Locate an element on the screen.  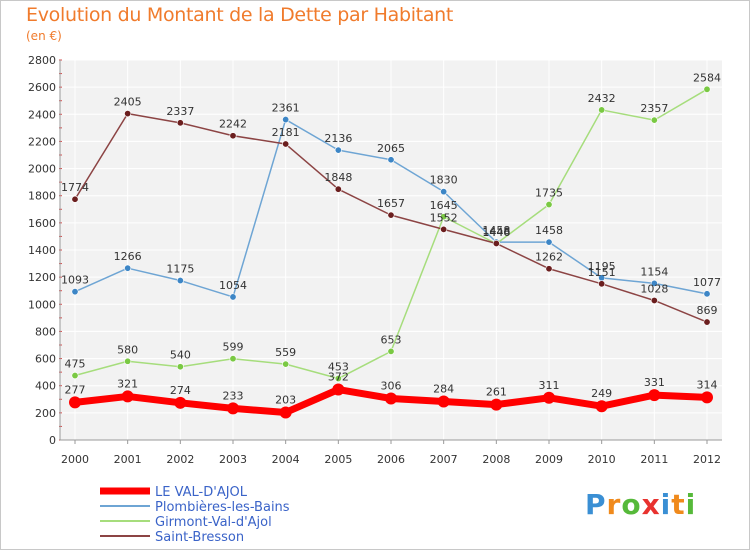
x-tick-label: 2010 is located at coordinates (602, 459).